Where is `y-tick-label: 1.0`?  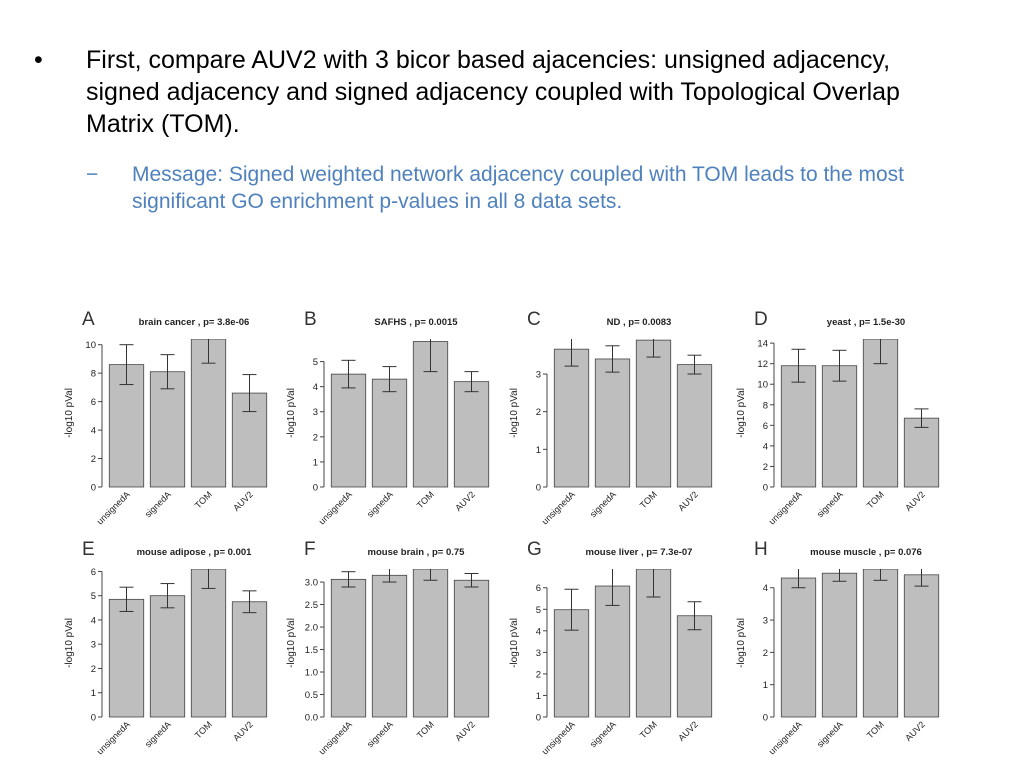
y-tick-label: 1.0 is located at coordinates (311, 673).